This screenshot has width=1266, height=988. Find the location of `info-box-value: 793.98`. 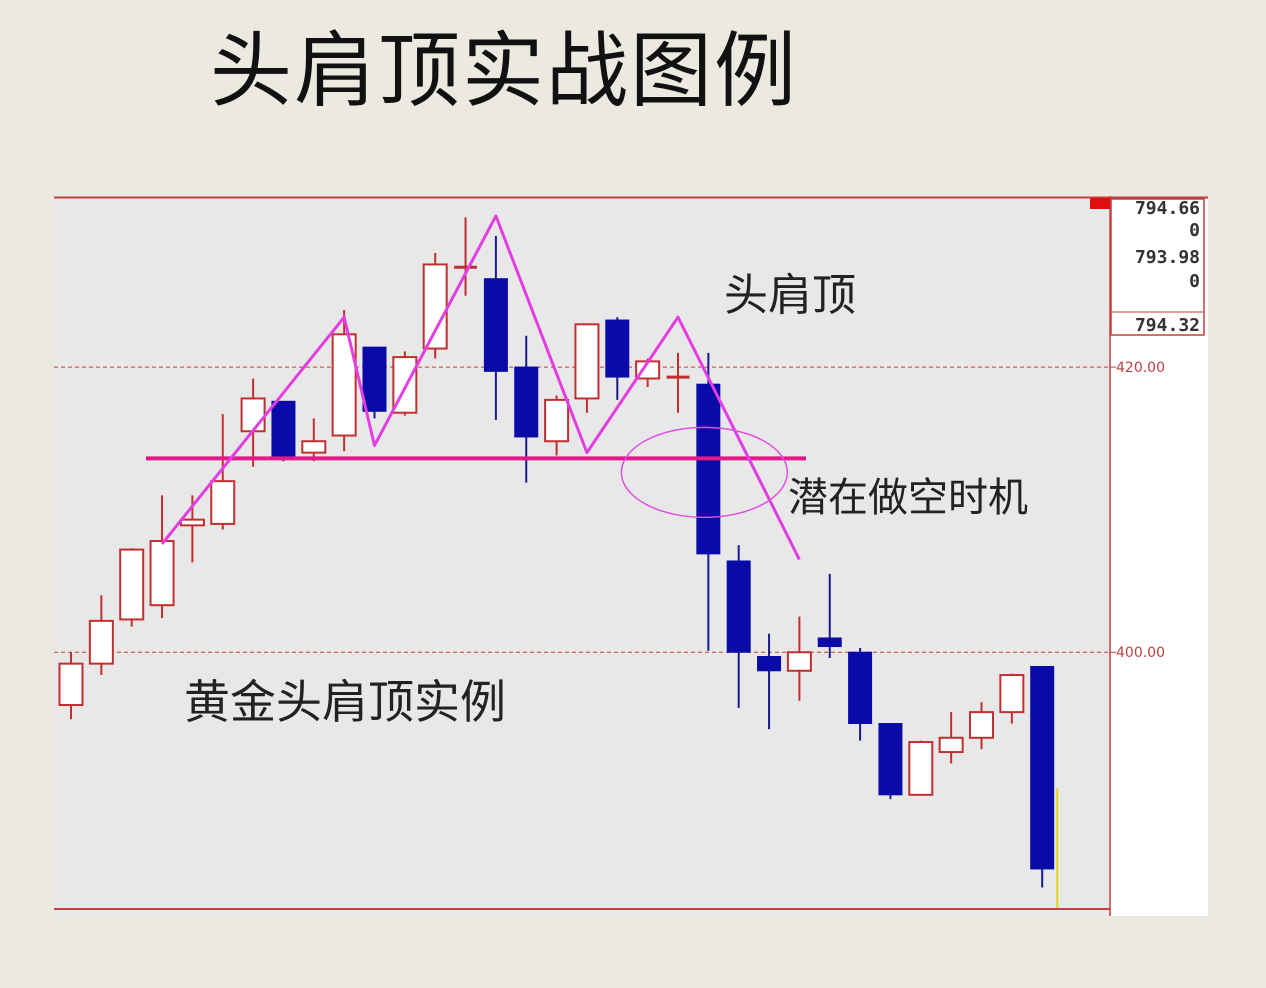

info-box-value: 793.98 is located at coordinates (1167, 257).